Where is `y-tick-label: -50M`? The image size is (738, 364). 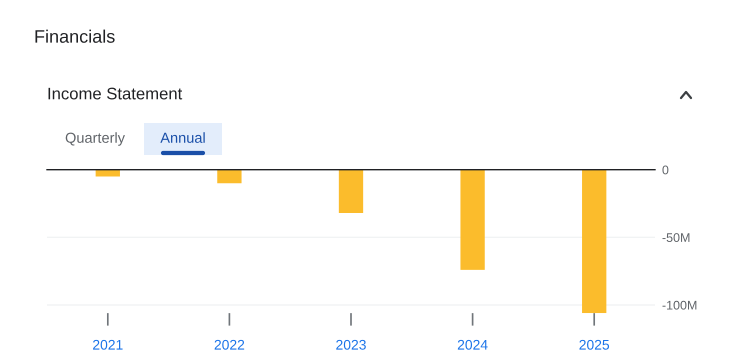 y-tick-label: -50M is located at coordinates (676, 237).